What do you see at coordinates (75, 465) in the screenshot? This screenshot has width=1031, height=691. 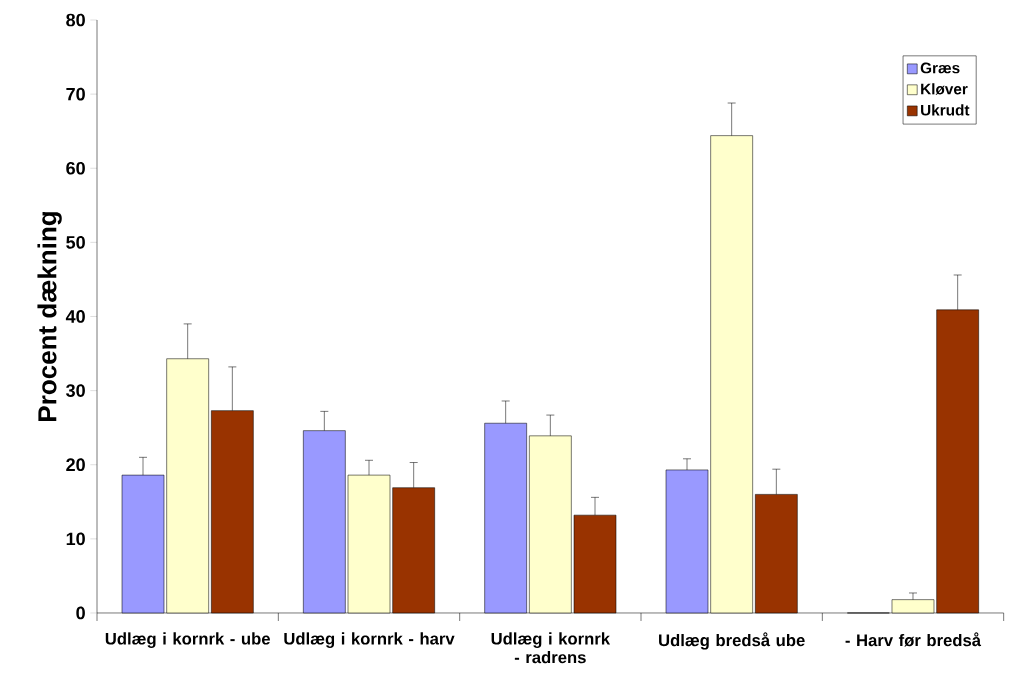 I see `y-tick-label: 20` at bounding box center [75, 465].